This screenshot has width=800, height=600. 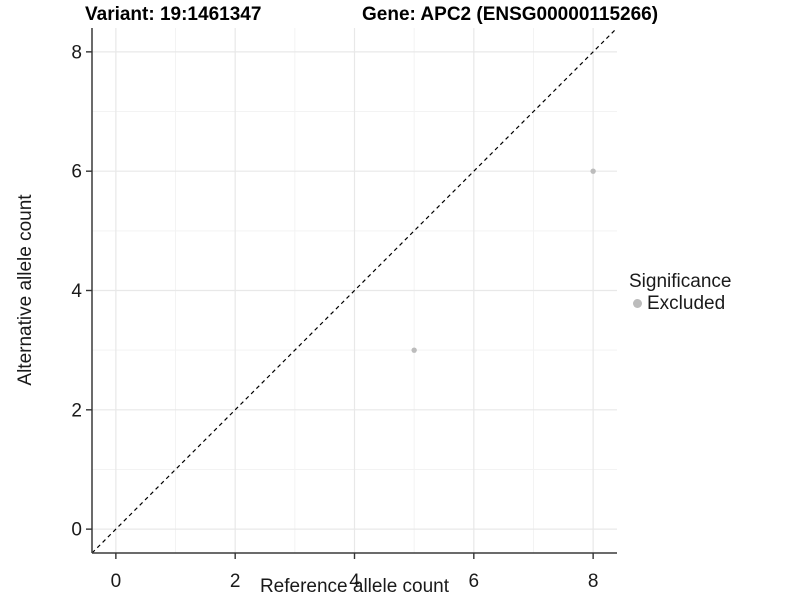 I want to click on y-tick-label: 8, so click(x=76, y=52).